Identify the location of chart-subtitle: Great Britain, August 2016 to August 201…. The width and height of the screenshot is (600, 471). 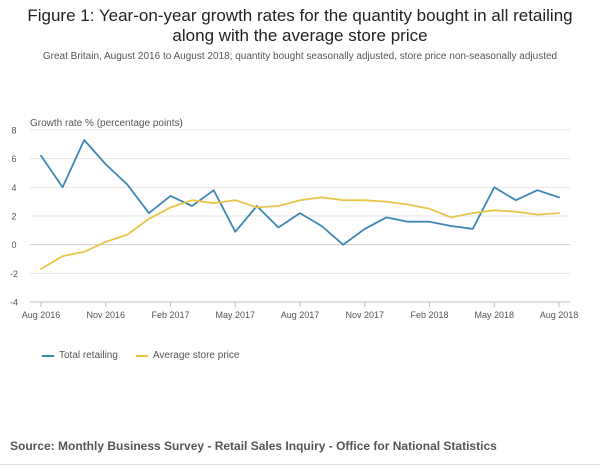
(300, 56).